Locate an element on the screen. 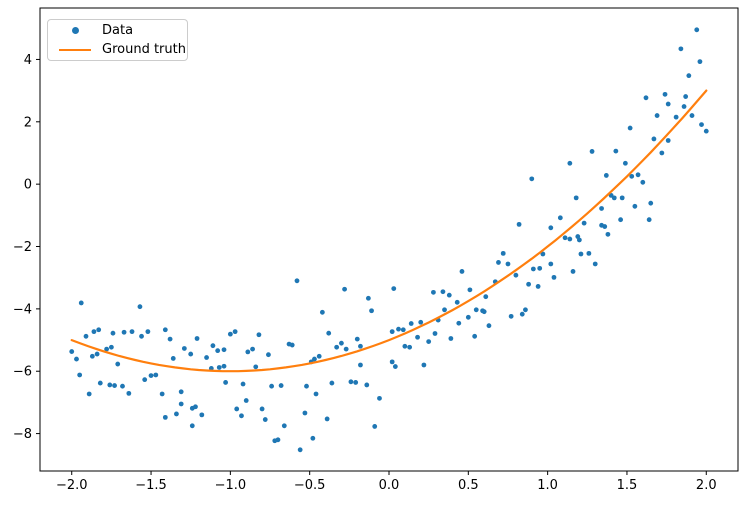  x-tick-label: 0.0 is located at coordinates (389, 485).